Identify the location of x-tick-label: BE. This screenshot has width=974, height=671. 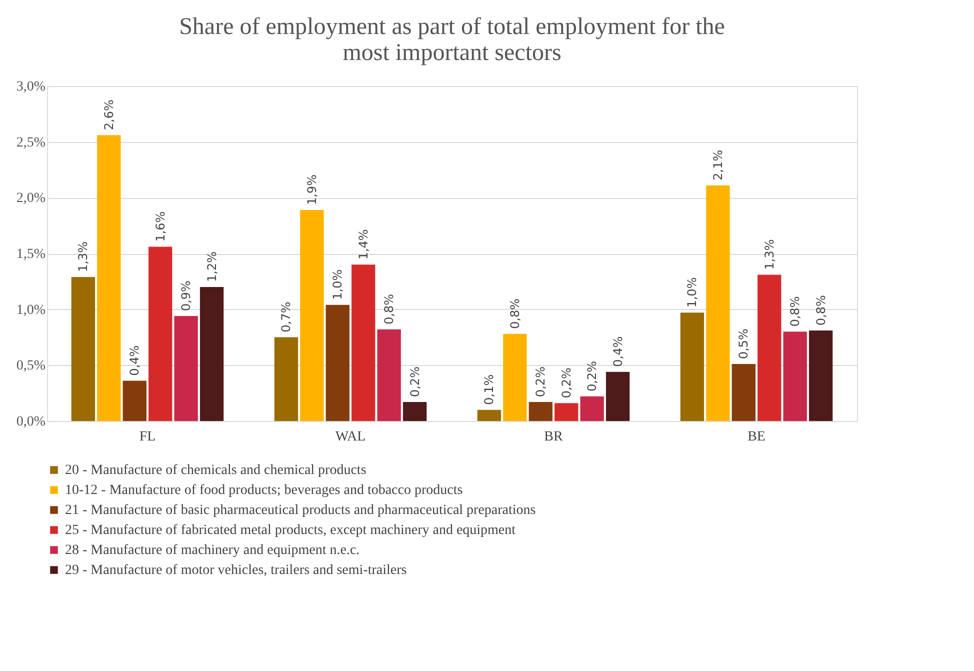
(757, 437).